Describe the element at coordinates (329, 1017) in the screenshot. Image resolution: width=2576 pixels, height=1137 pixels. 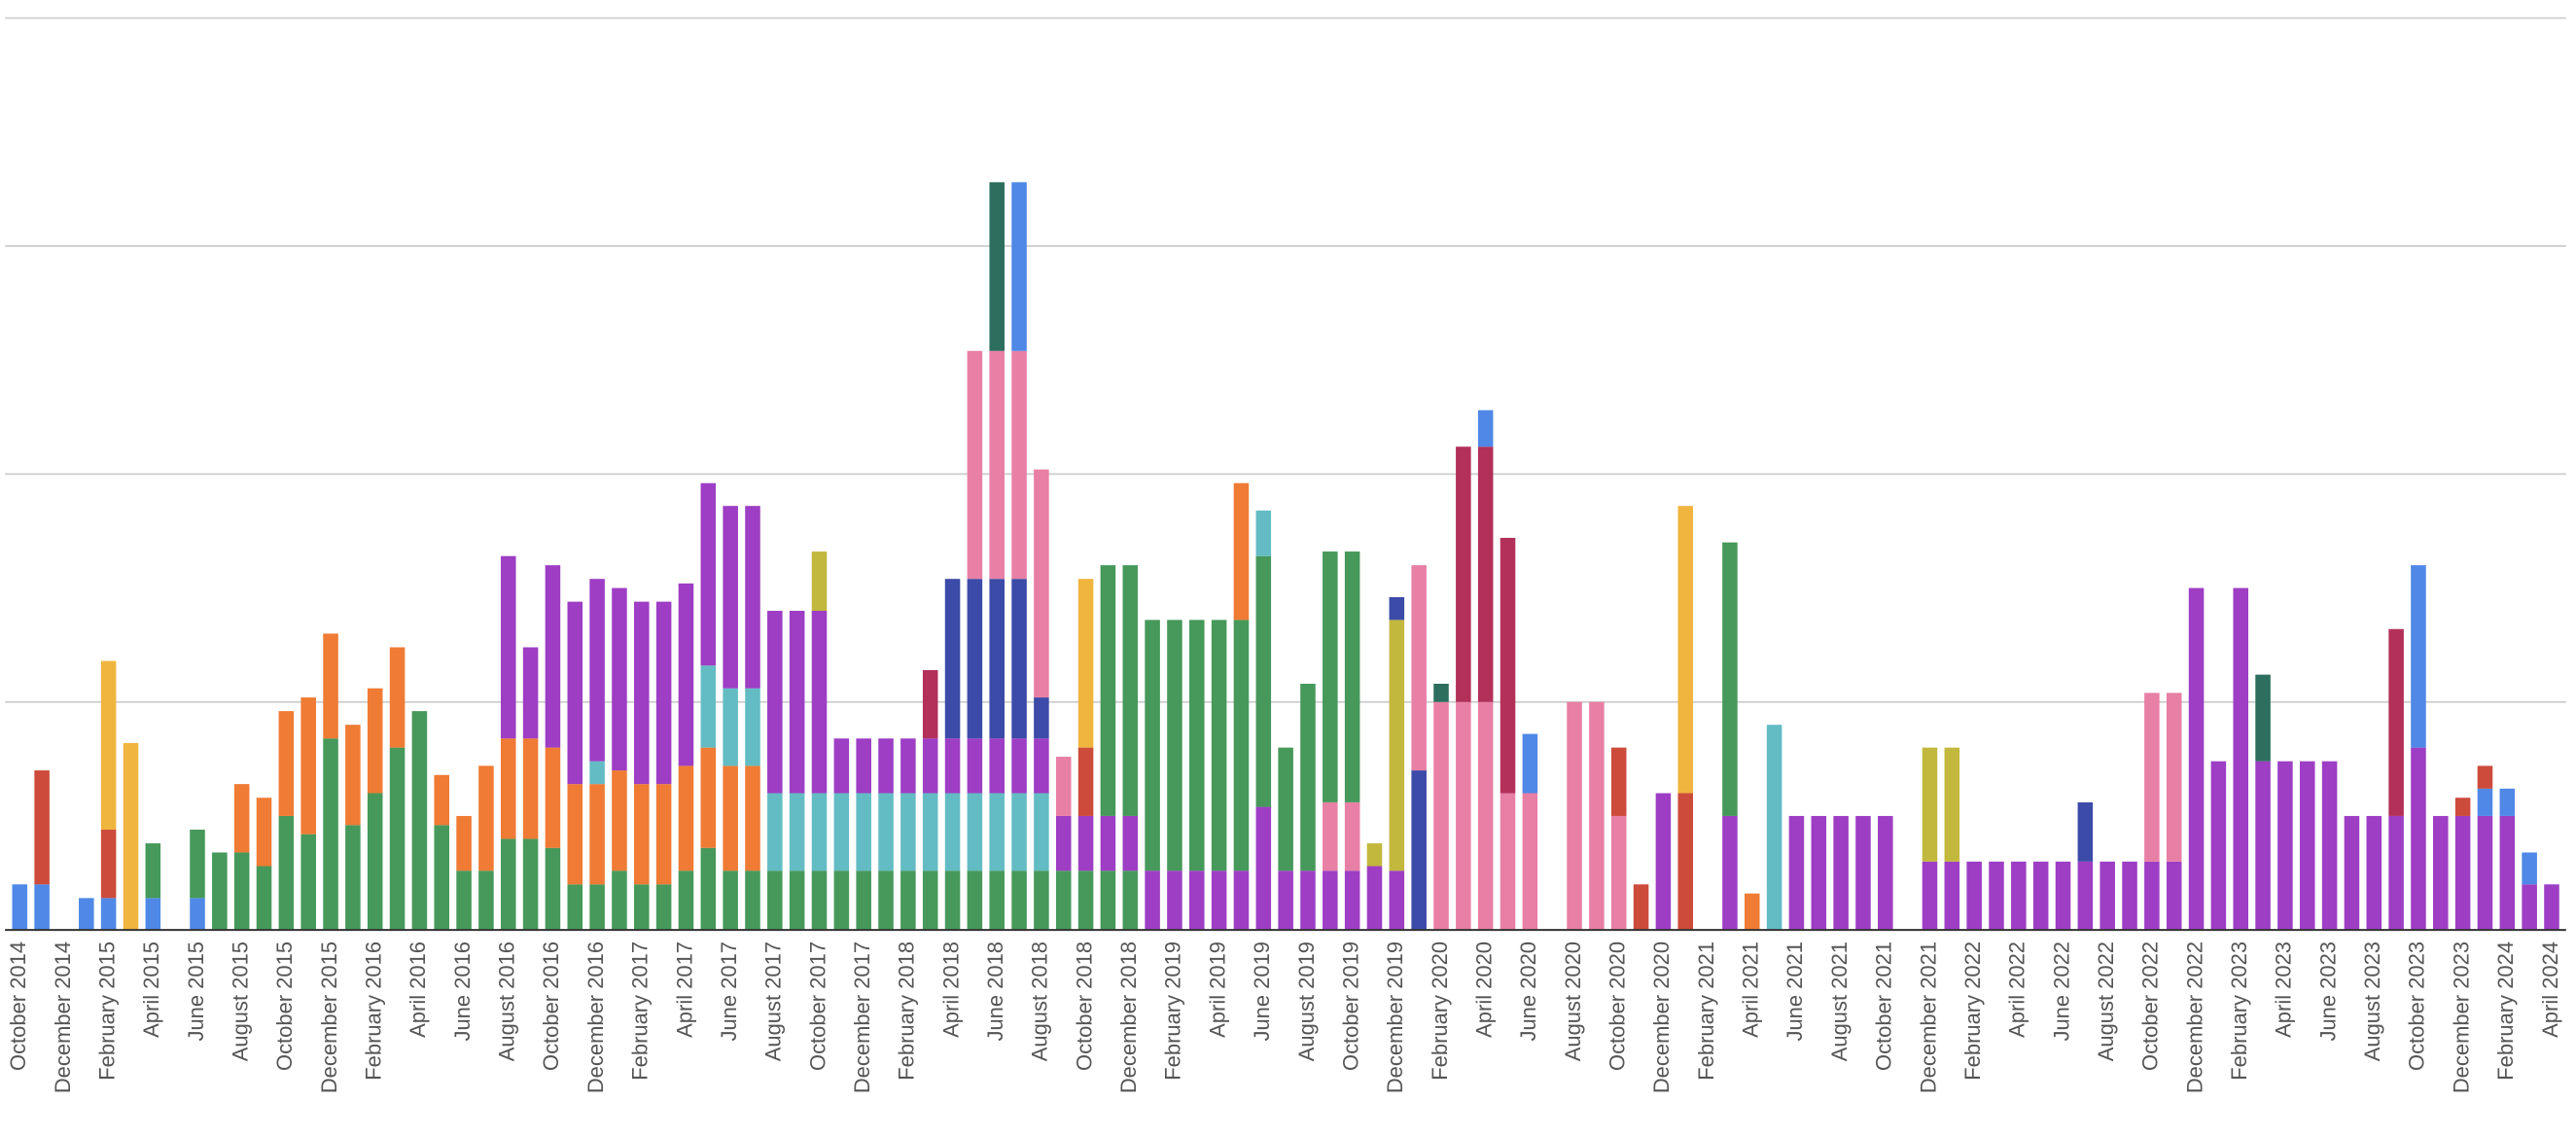
I see `x-tick-label: December 2015` at that location.